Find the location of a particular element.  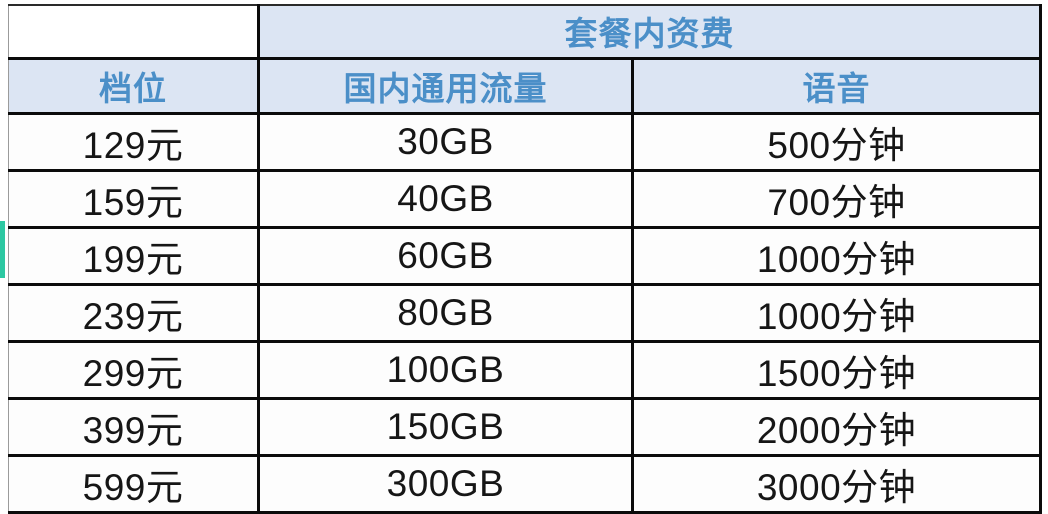

cell-tier: 299元 is located at coordinates (134, 369).